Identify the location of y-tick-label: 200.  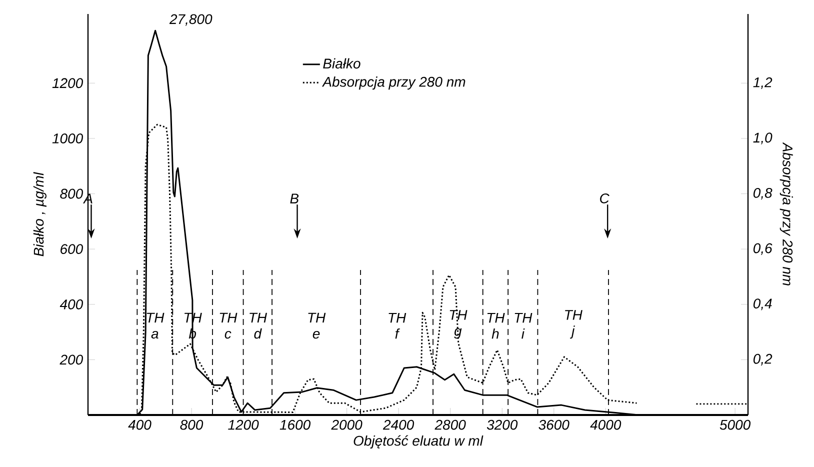
(72, 359).